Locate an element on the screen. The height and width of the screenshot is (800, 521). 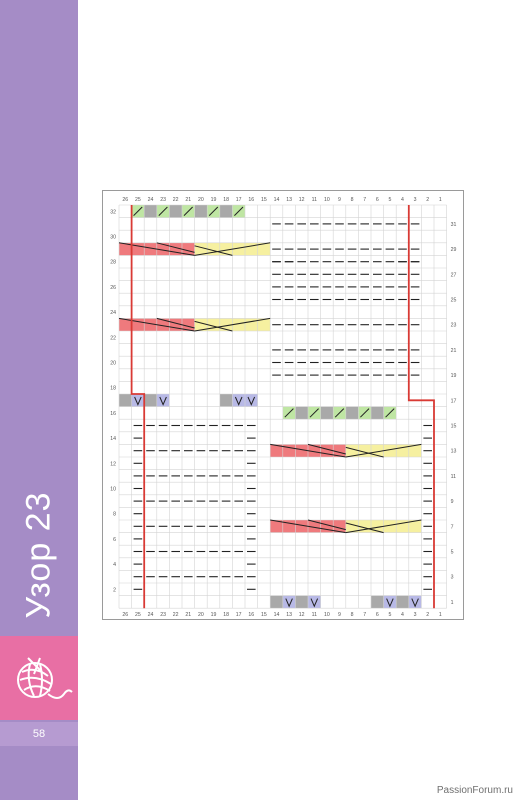
page-title: Узор 23 is located at coordinates (38, 555).